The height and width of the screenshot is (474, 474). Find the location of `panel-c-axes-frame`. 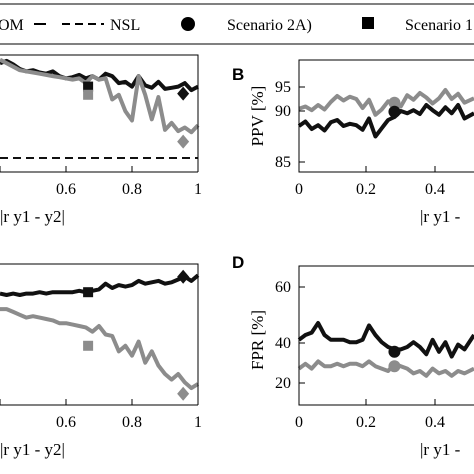

panel-c-axes-frame is located at coordinates (99, 334).